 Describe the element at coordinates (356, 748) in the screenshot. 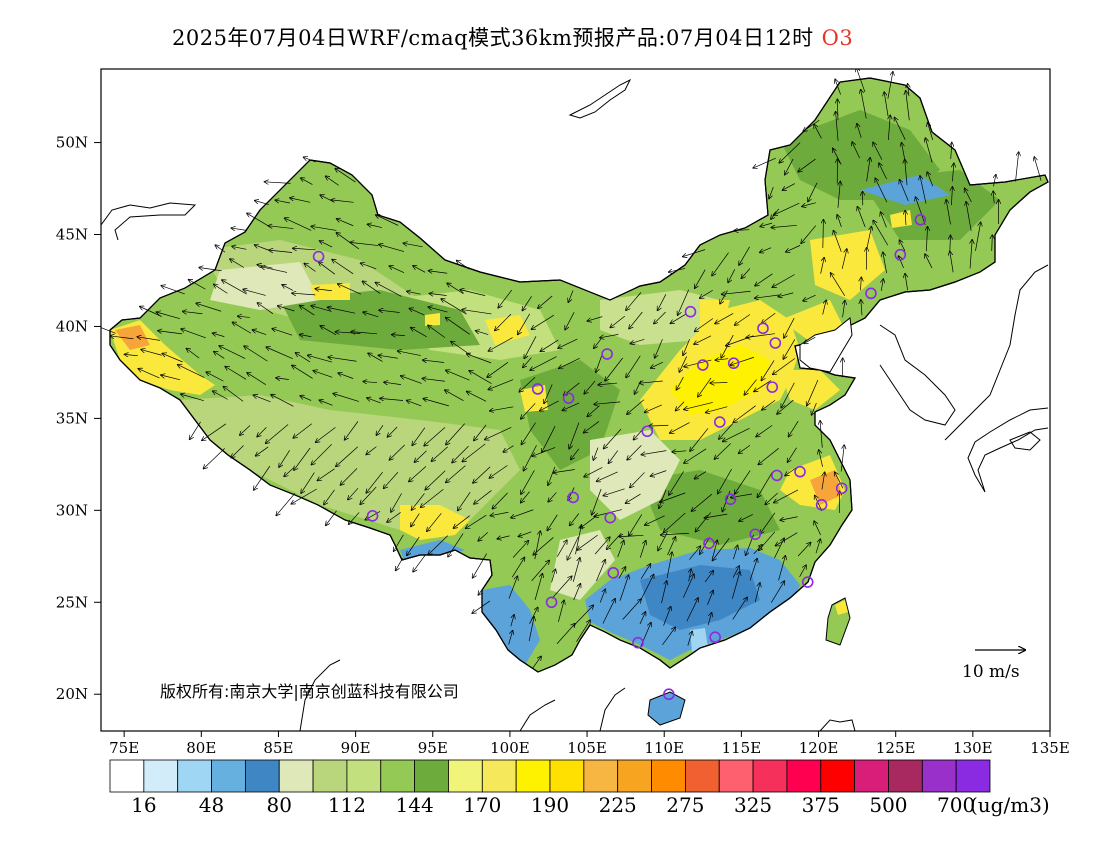

I see `lon-label: 90E` at that location.